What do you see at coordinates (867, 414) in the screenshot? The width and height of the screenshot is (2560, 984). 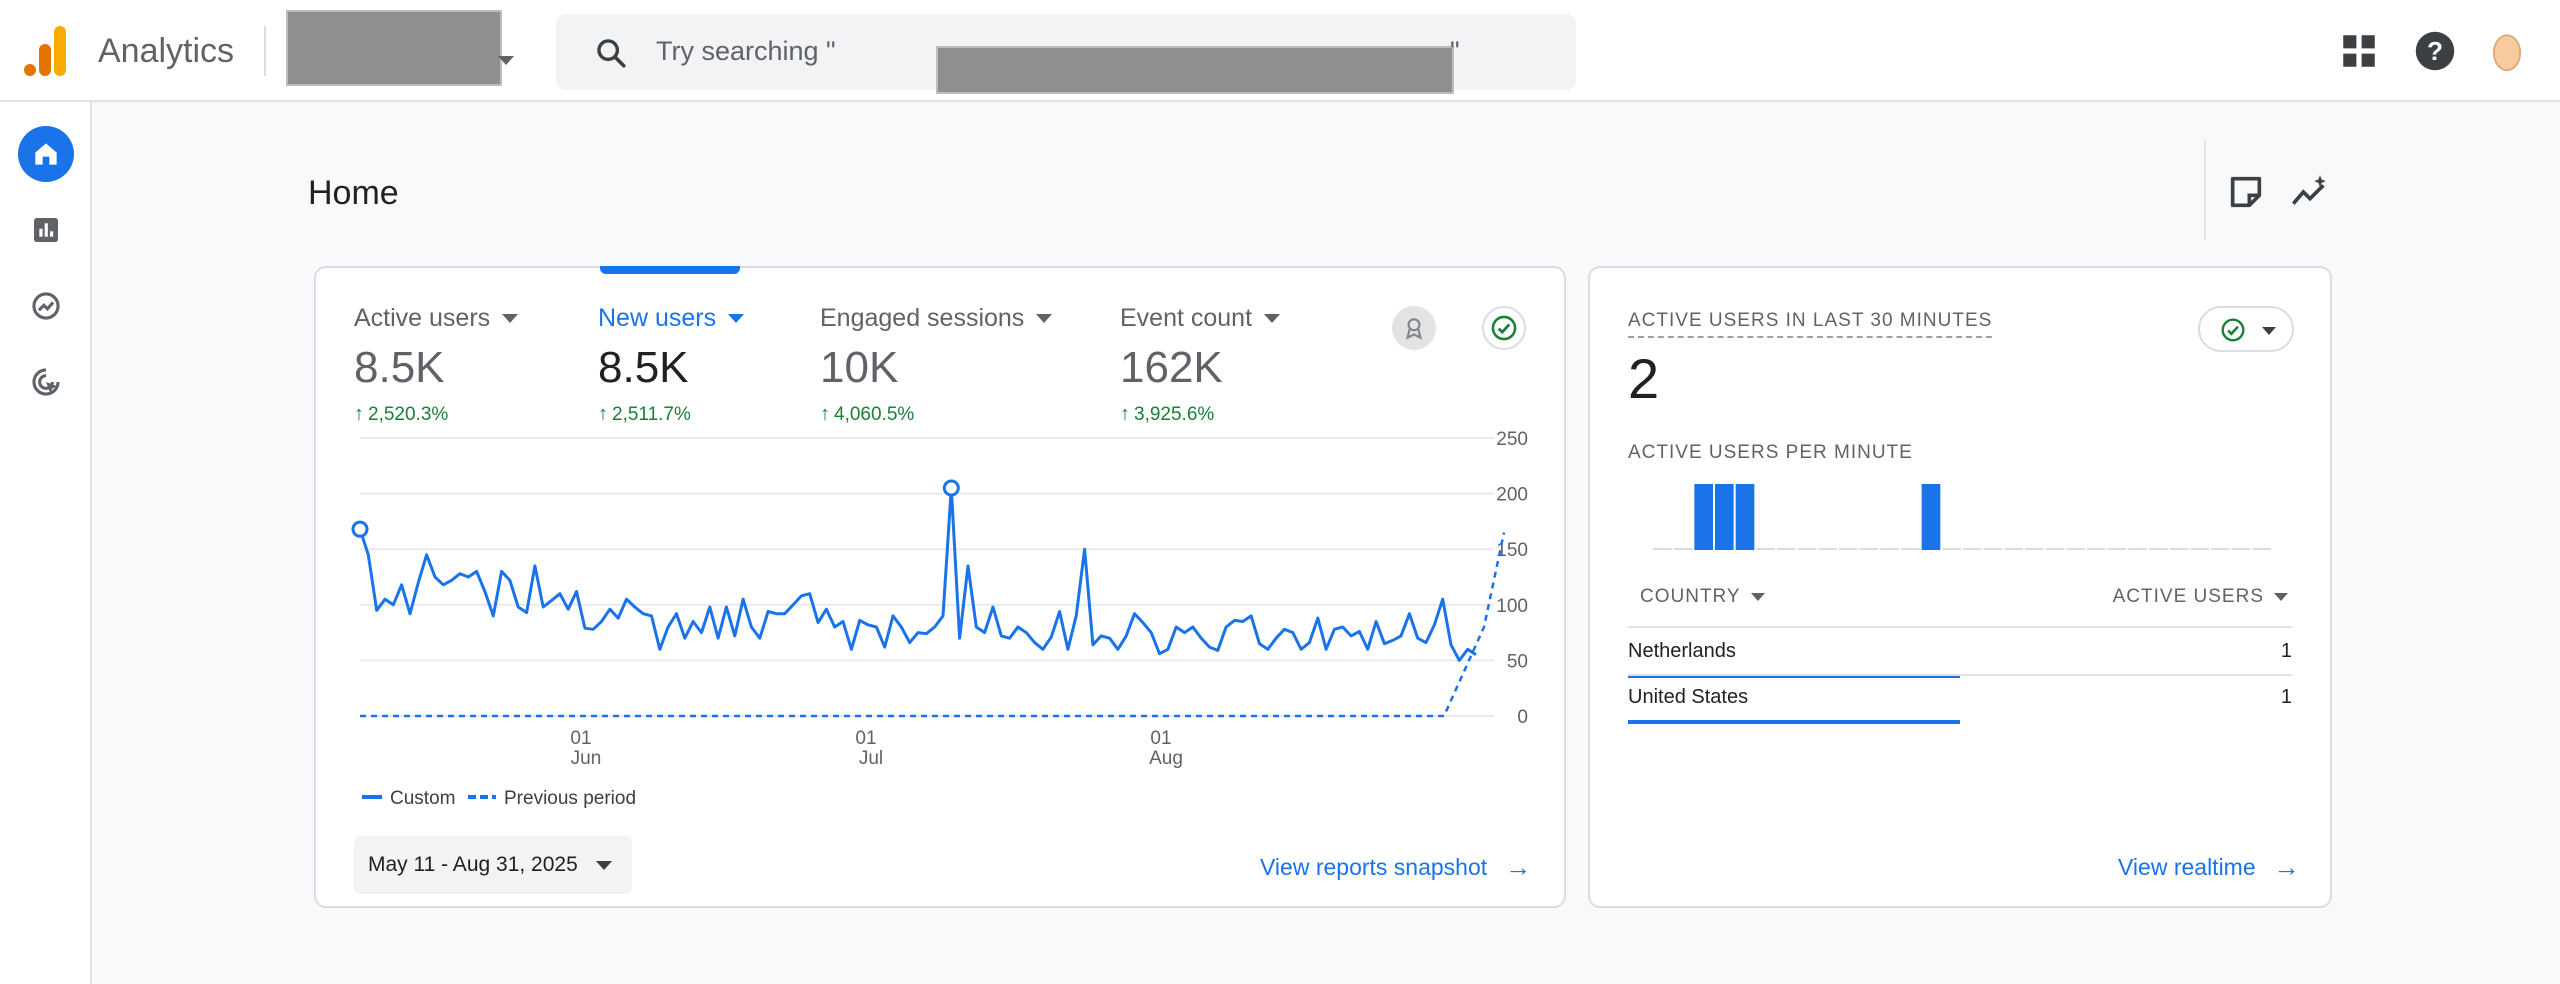 I see `metric-change: ↑ 4,060.5%` at bounding box center [867, 414].